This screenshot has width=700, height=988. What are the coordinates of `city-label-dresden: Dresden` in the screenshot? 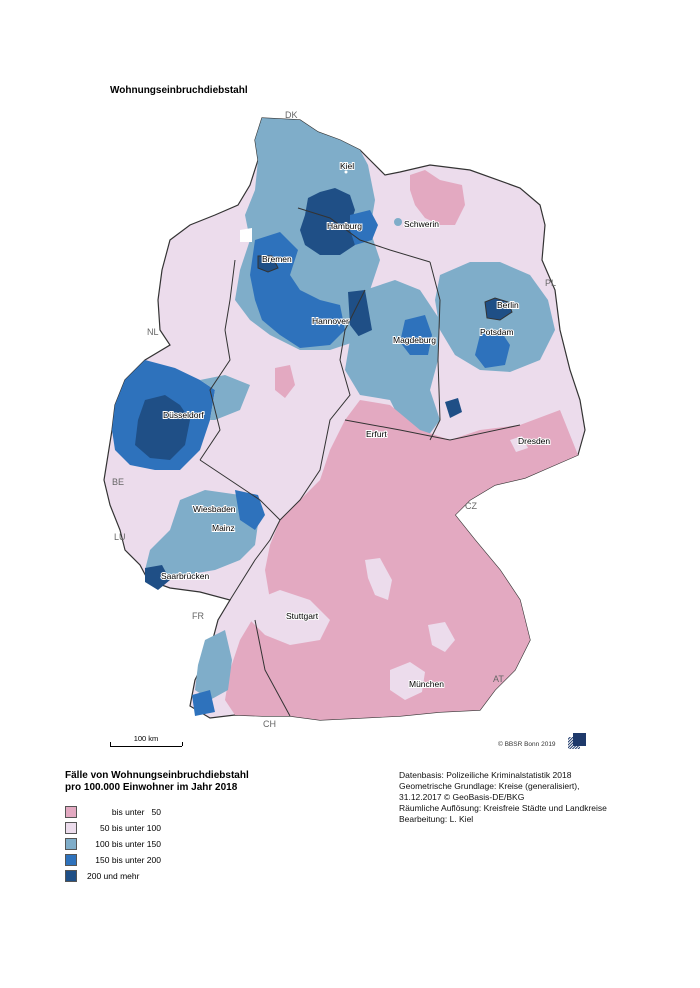 It's located at (534, 441).